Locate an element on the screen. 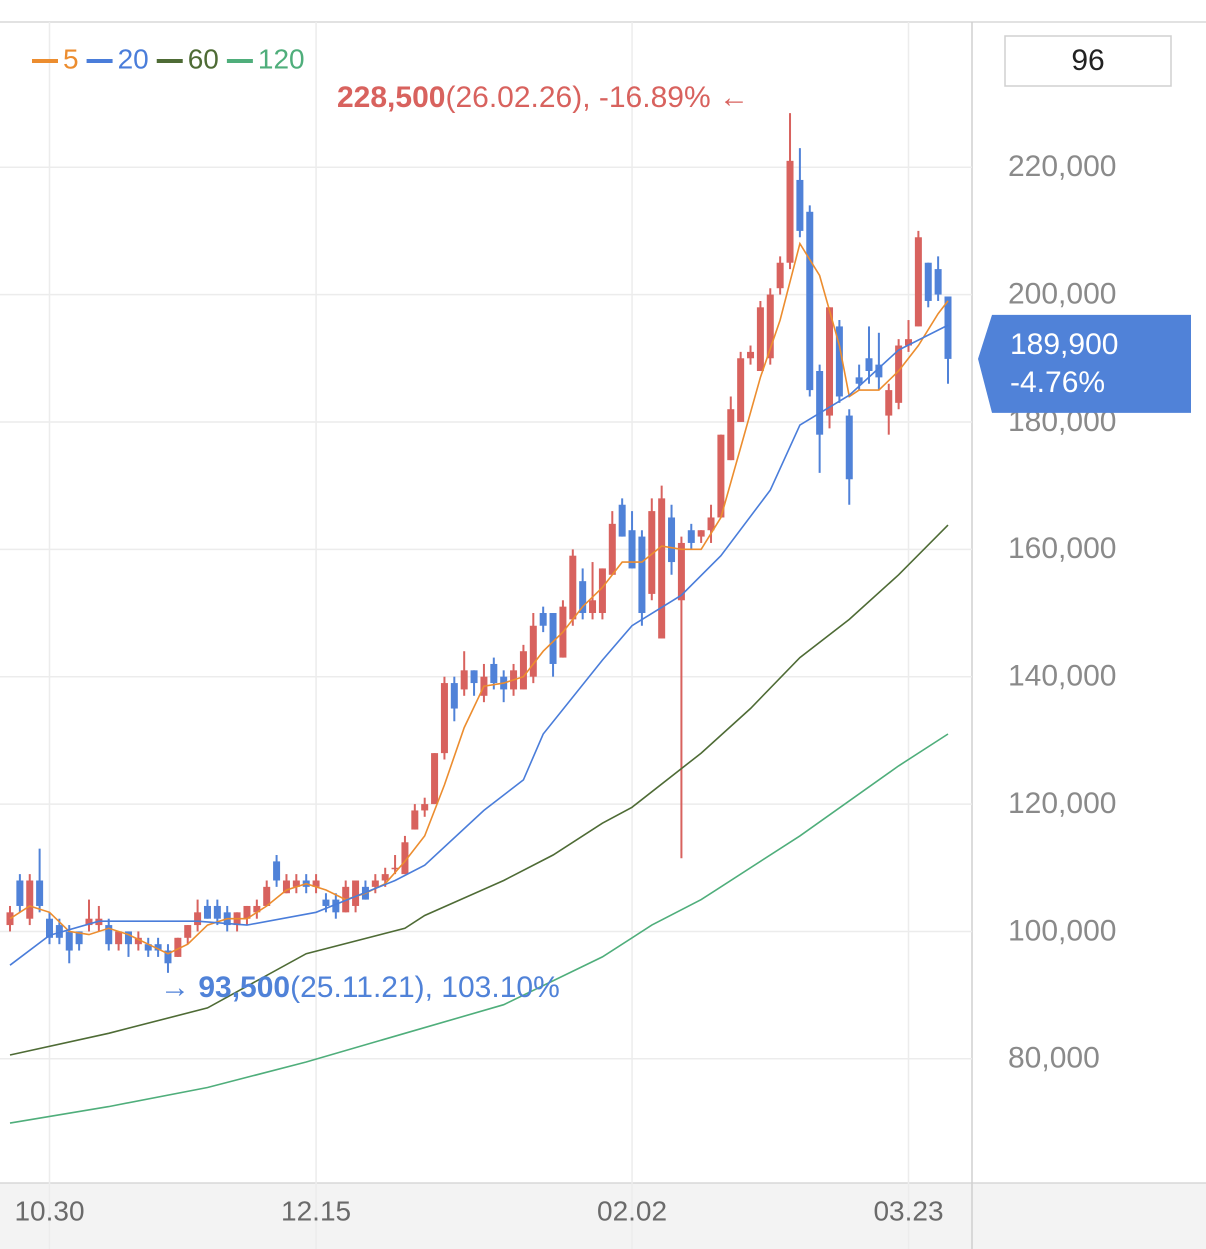  x-axis-band is located at coordinates (603, 1216).